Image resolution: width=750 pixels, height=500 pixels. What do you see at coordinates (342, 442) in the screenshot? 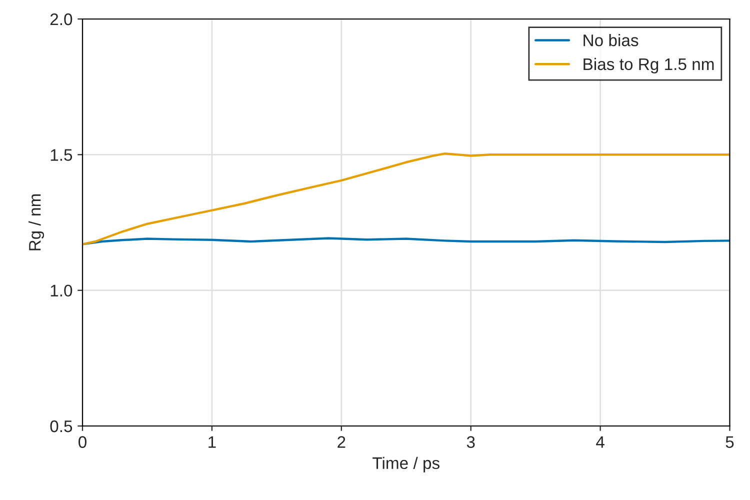
I see `x-tick-label: 2` at bounding box center [342, 442].